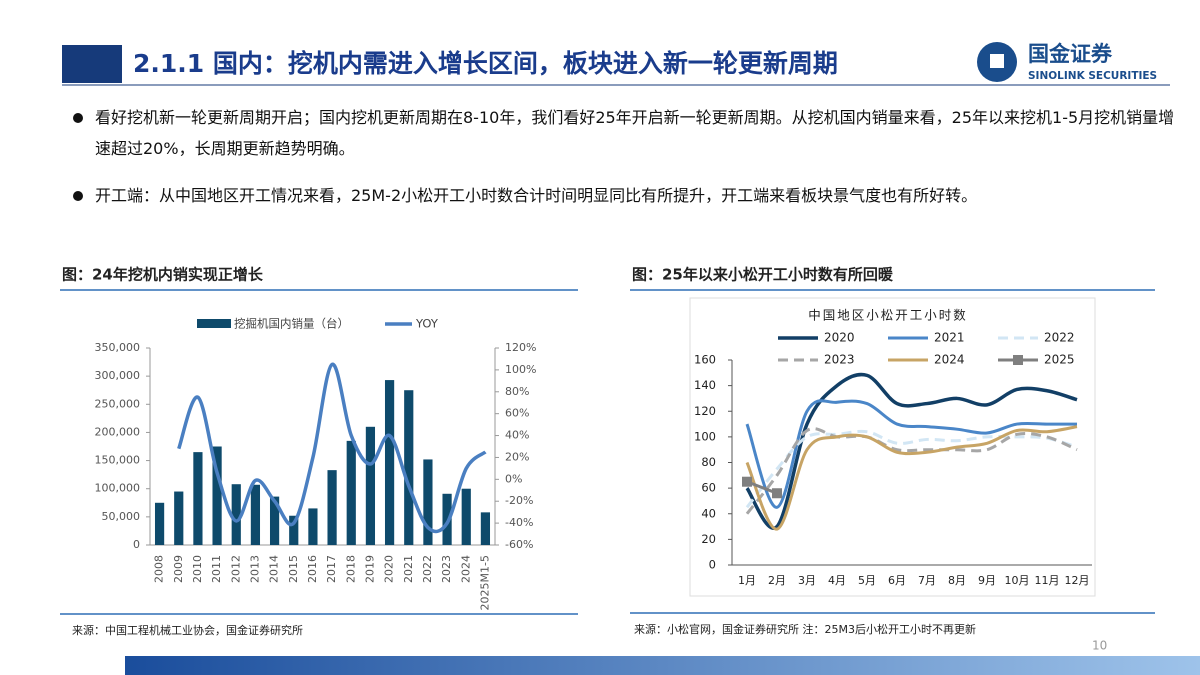 The height and width of the screenshot is (675, 1200). What do you see at coordinates (118, 431) in the screenshot?
I see `y-tick-label: 200,000` at bounding box center [118, 431].